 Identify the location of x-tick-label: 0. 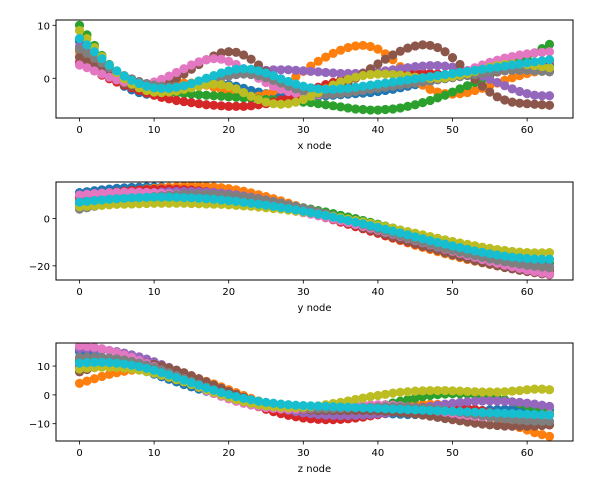
(79, 453).